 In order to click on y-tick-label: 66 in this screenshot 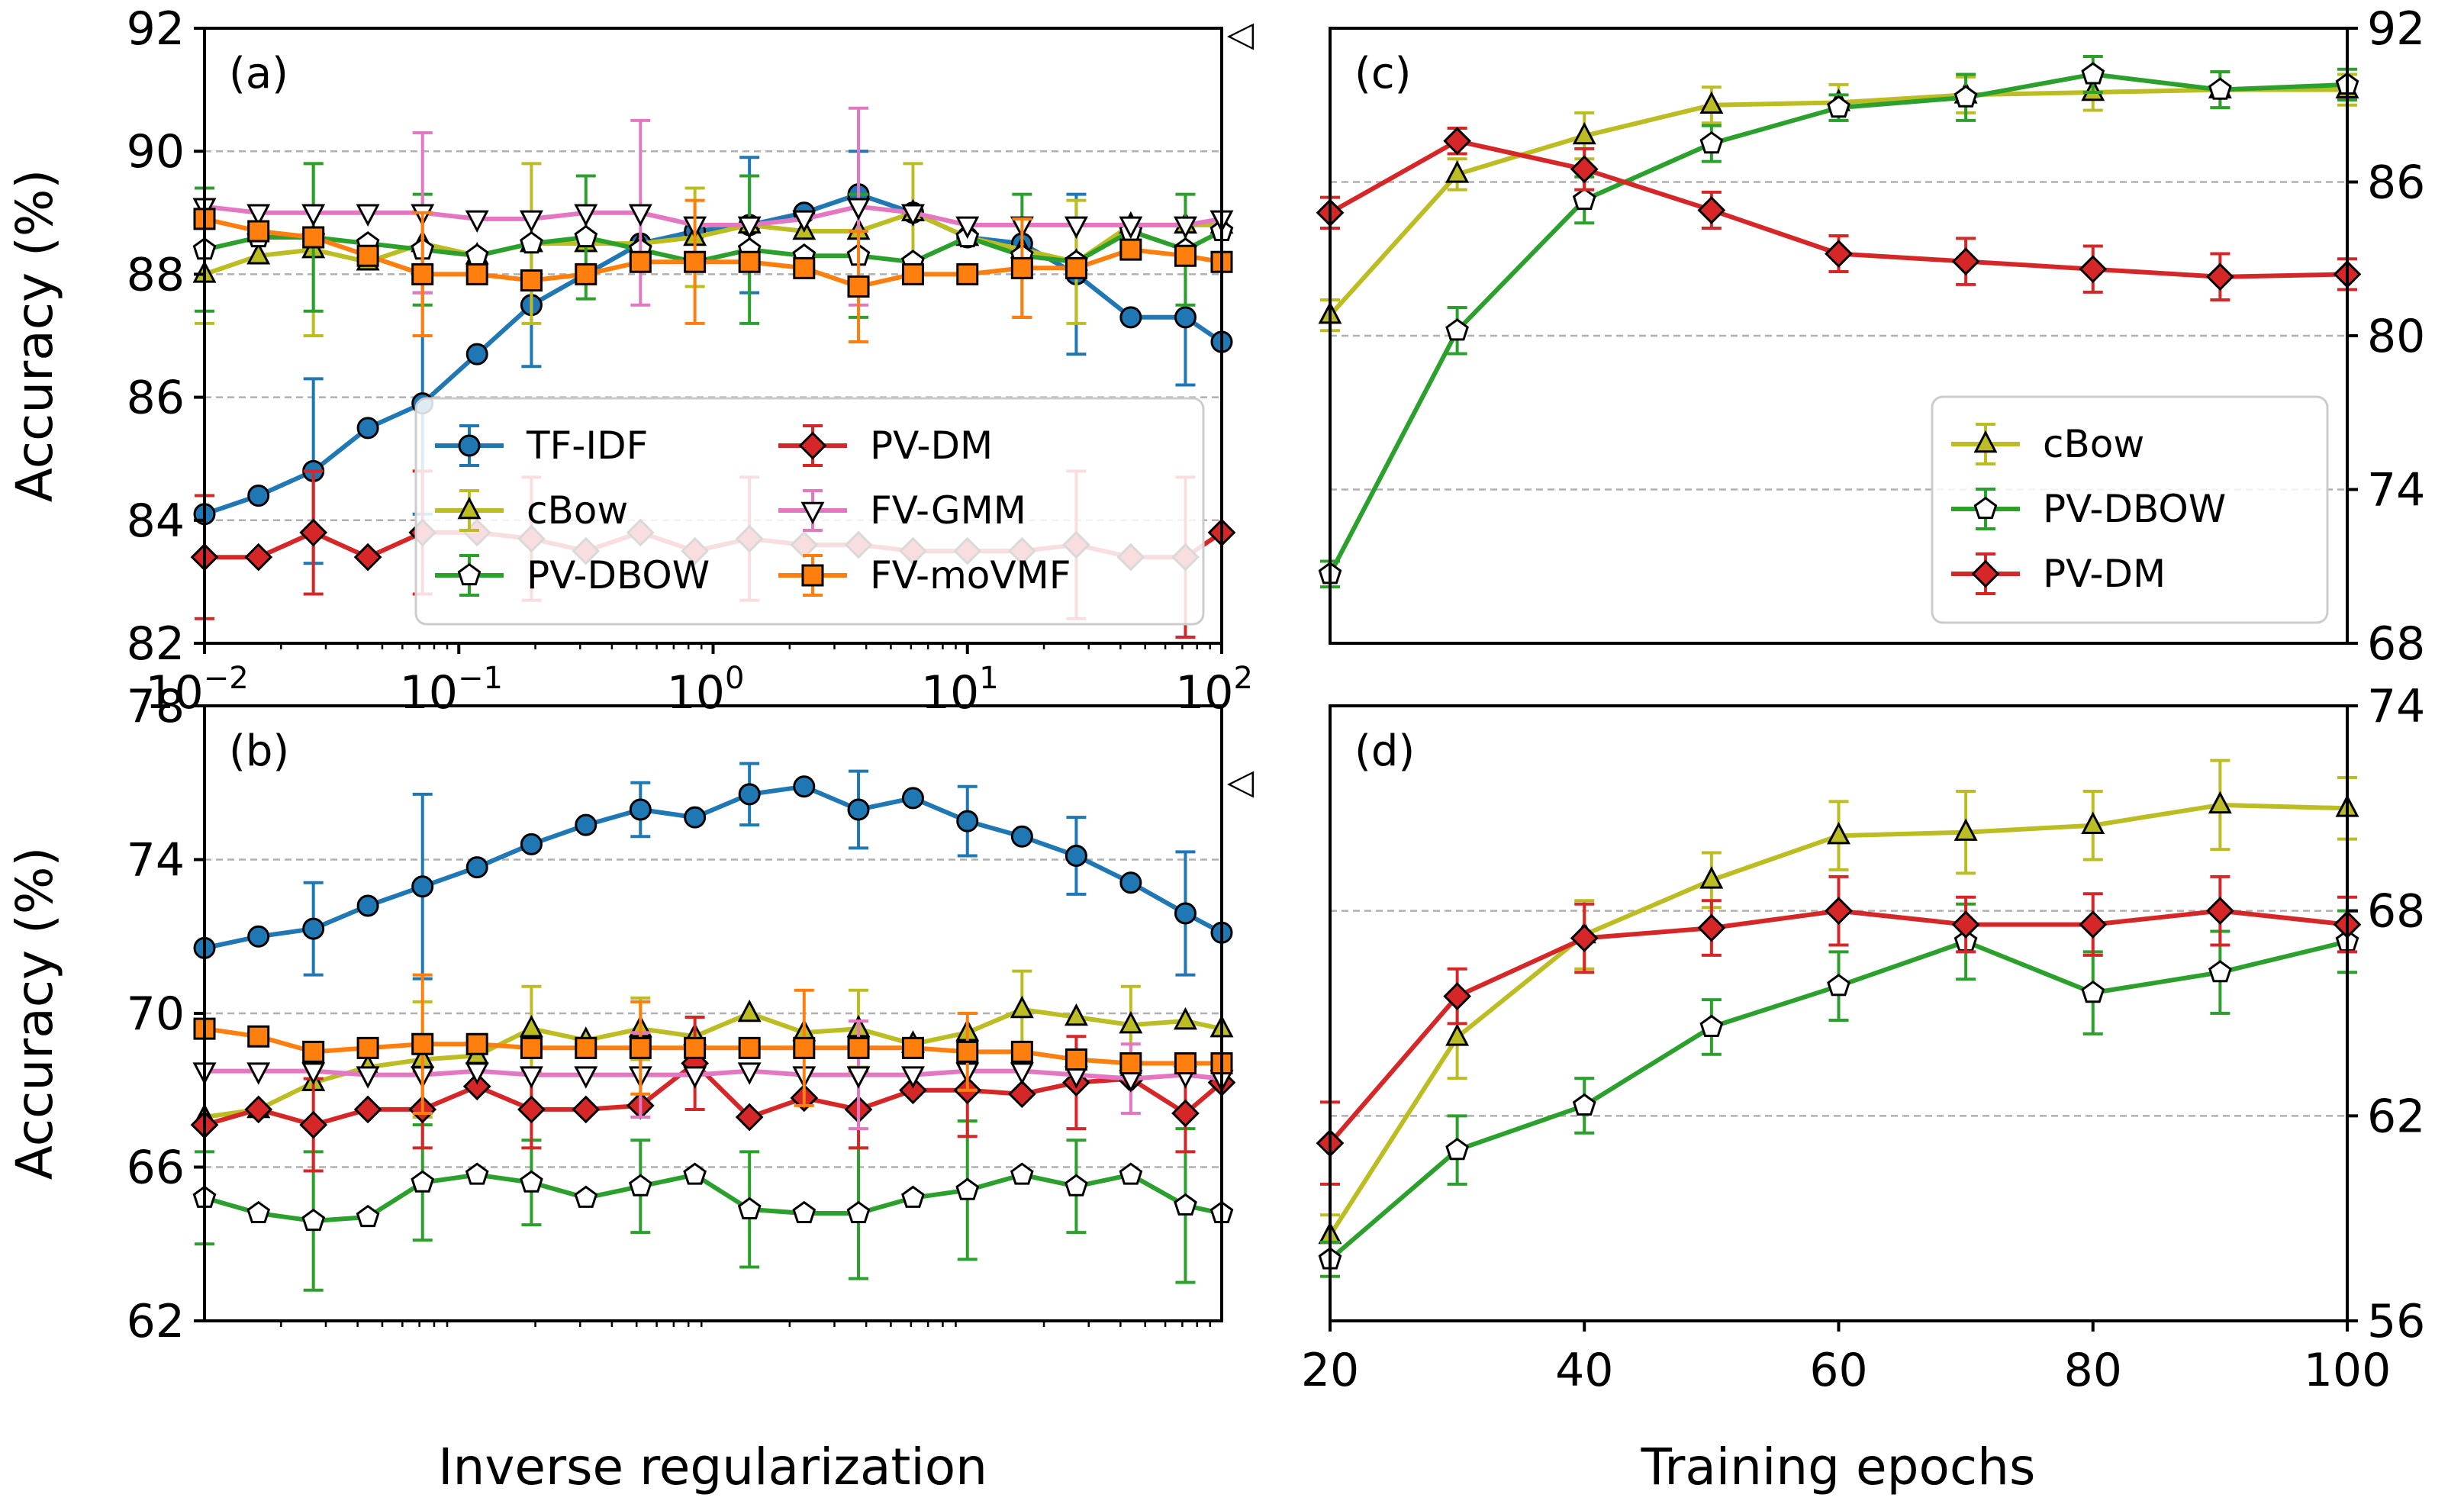, I will do `click(156, 1168)`.